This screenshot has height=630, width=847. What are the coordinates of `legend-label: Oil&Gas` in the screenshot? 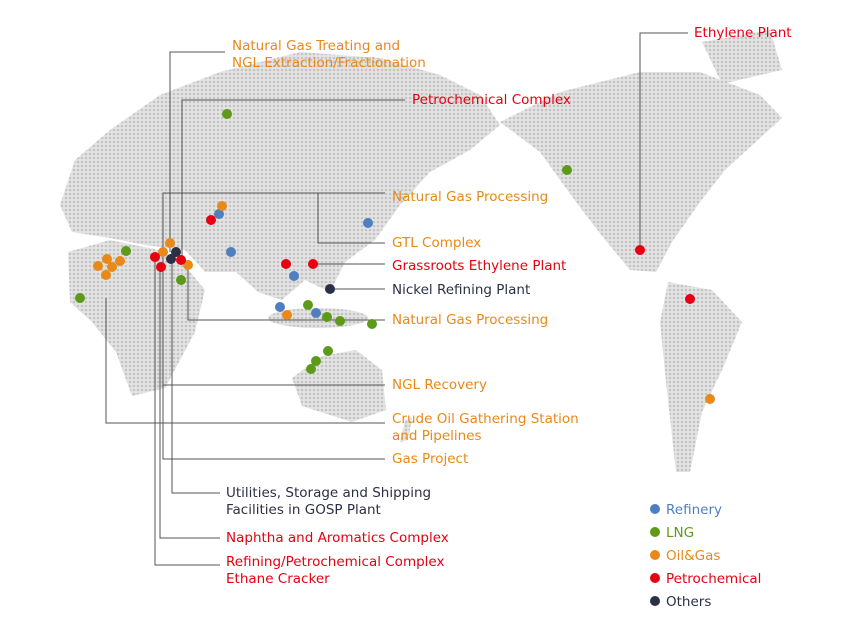 It's located at (693, 556).